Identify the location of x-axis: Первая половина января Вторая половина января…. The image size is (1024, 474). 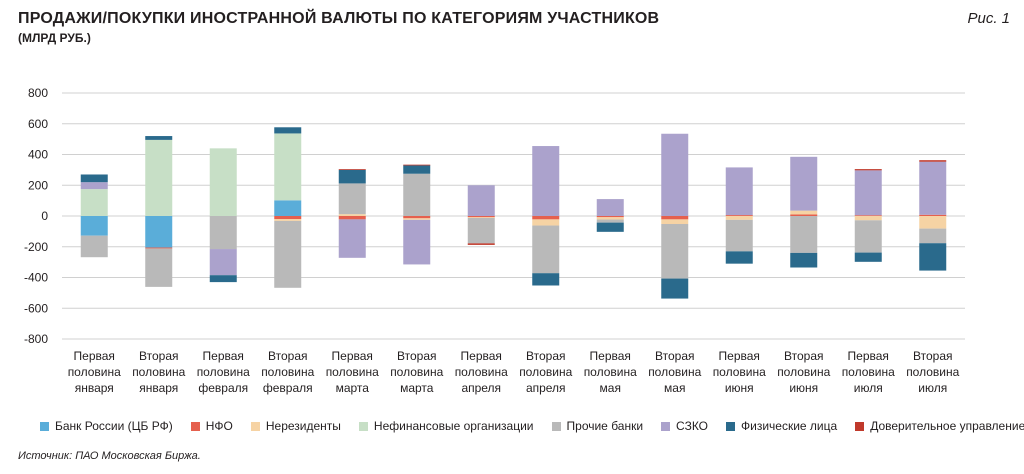
(514, 372).